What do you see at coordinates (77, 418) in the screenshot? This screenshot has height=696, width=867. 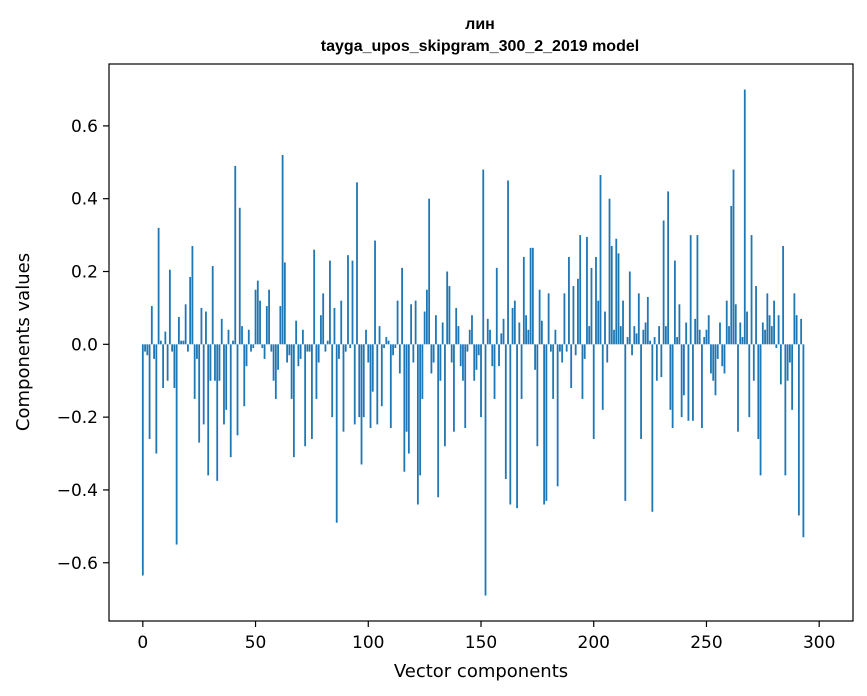 I see `y-tick-label: −0.2` at bounding box center [77, 418].